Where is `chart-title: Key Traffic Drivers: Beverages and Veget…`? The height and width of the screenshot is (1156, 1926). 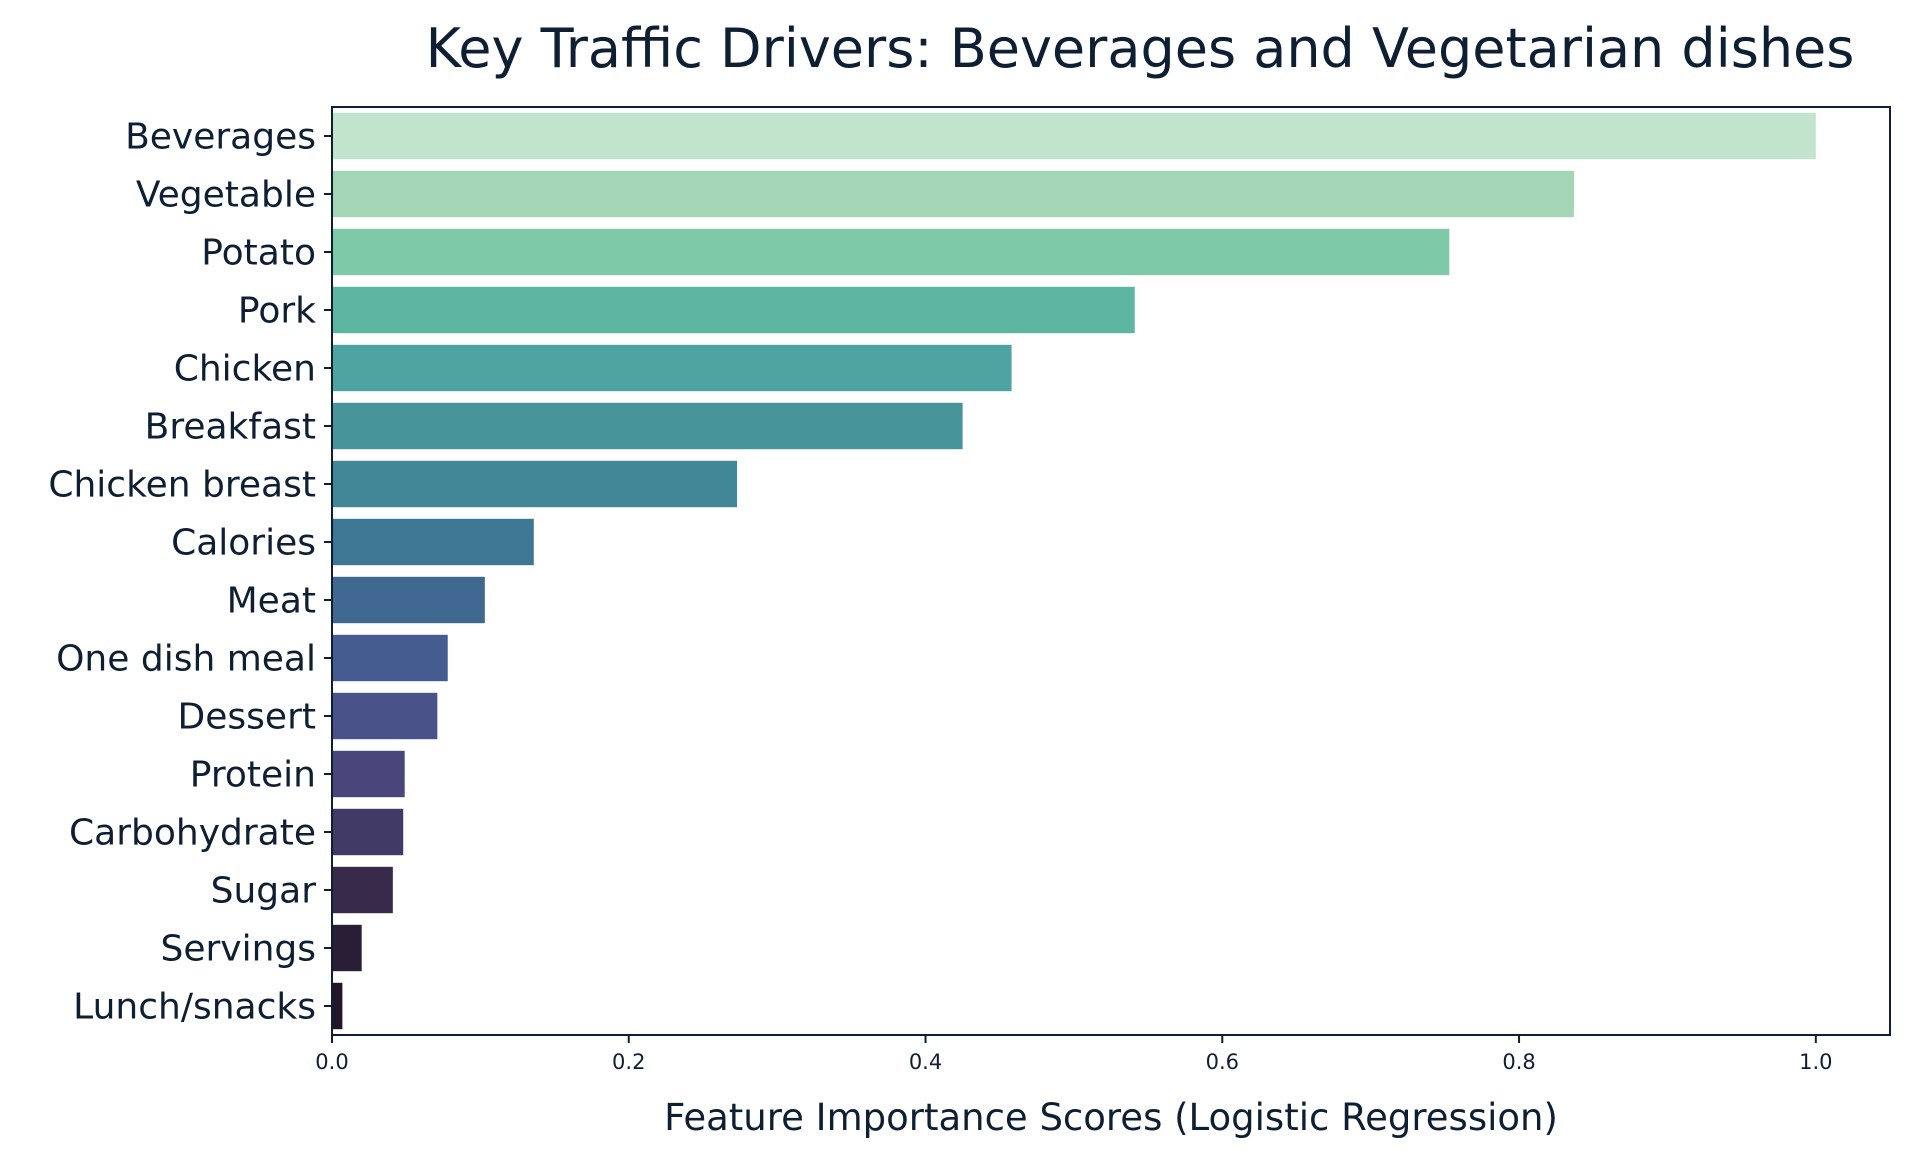 chart-title: Key Traffic Drivers: Beverages and Veget… is located at coordinates (1140, 48).